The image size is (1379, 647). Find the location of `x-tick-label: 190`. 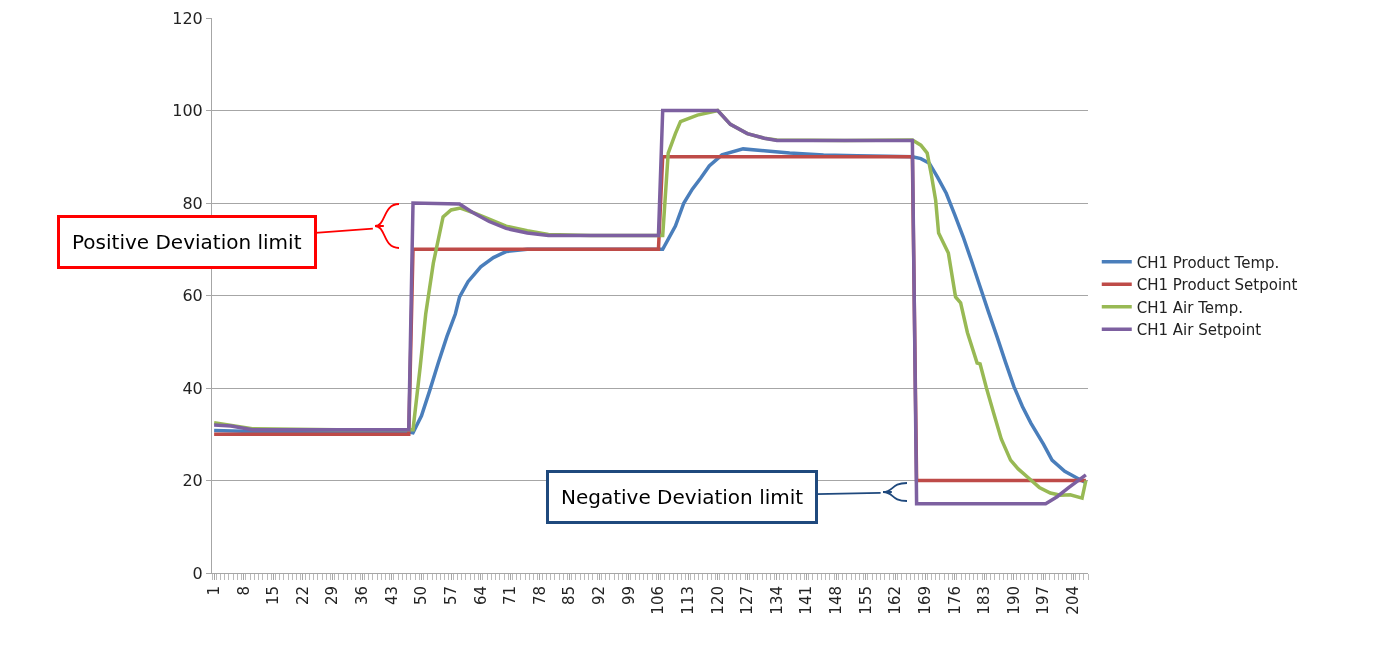

x-tick-label: 190 is located at coordinates (1013, 600).